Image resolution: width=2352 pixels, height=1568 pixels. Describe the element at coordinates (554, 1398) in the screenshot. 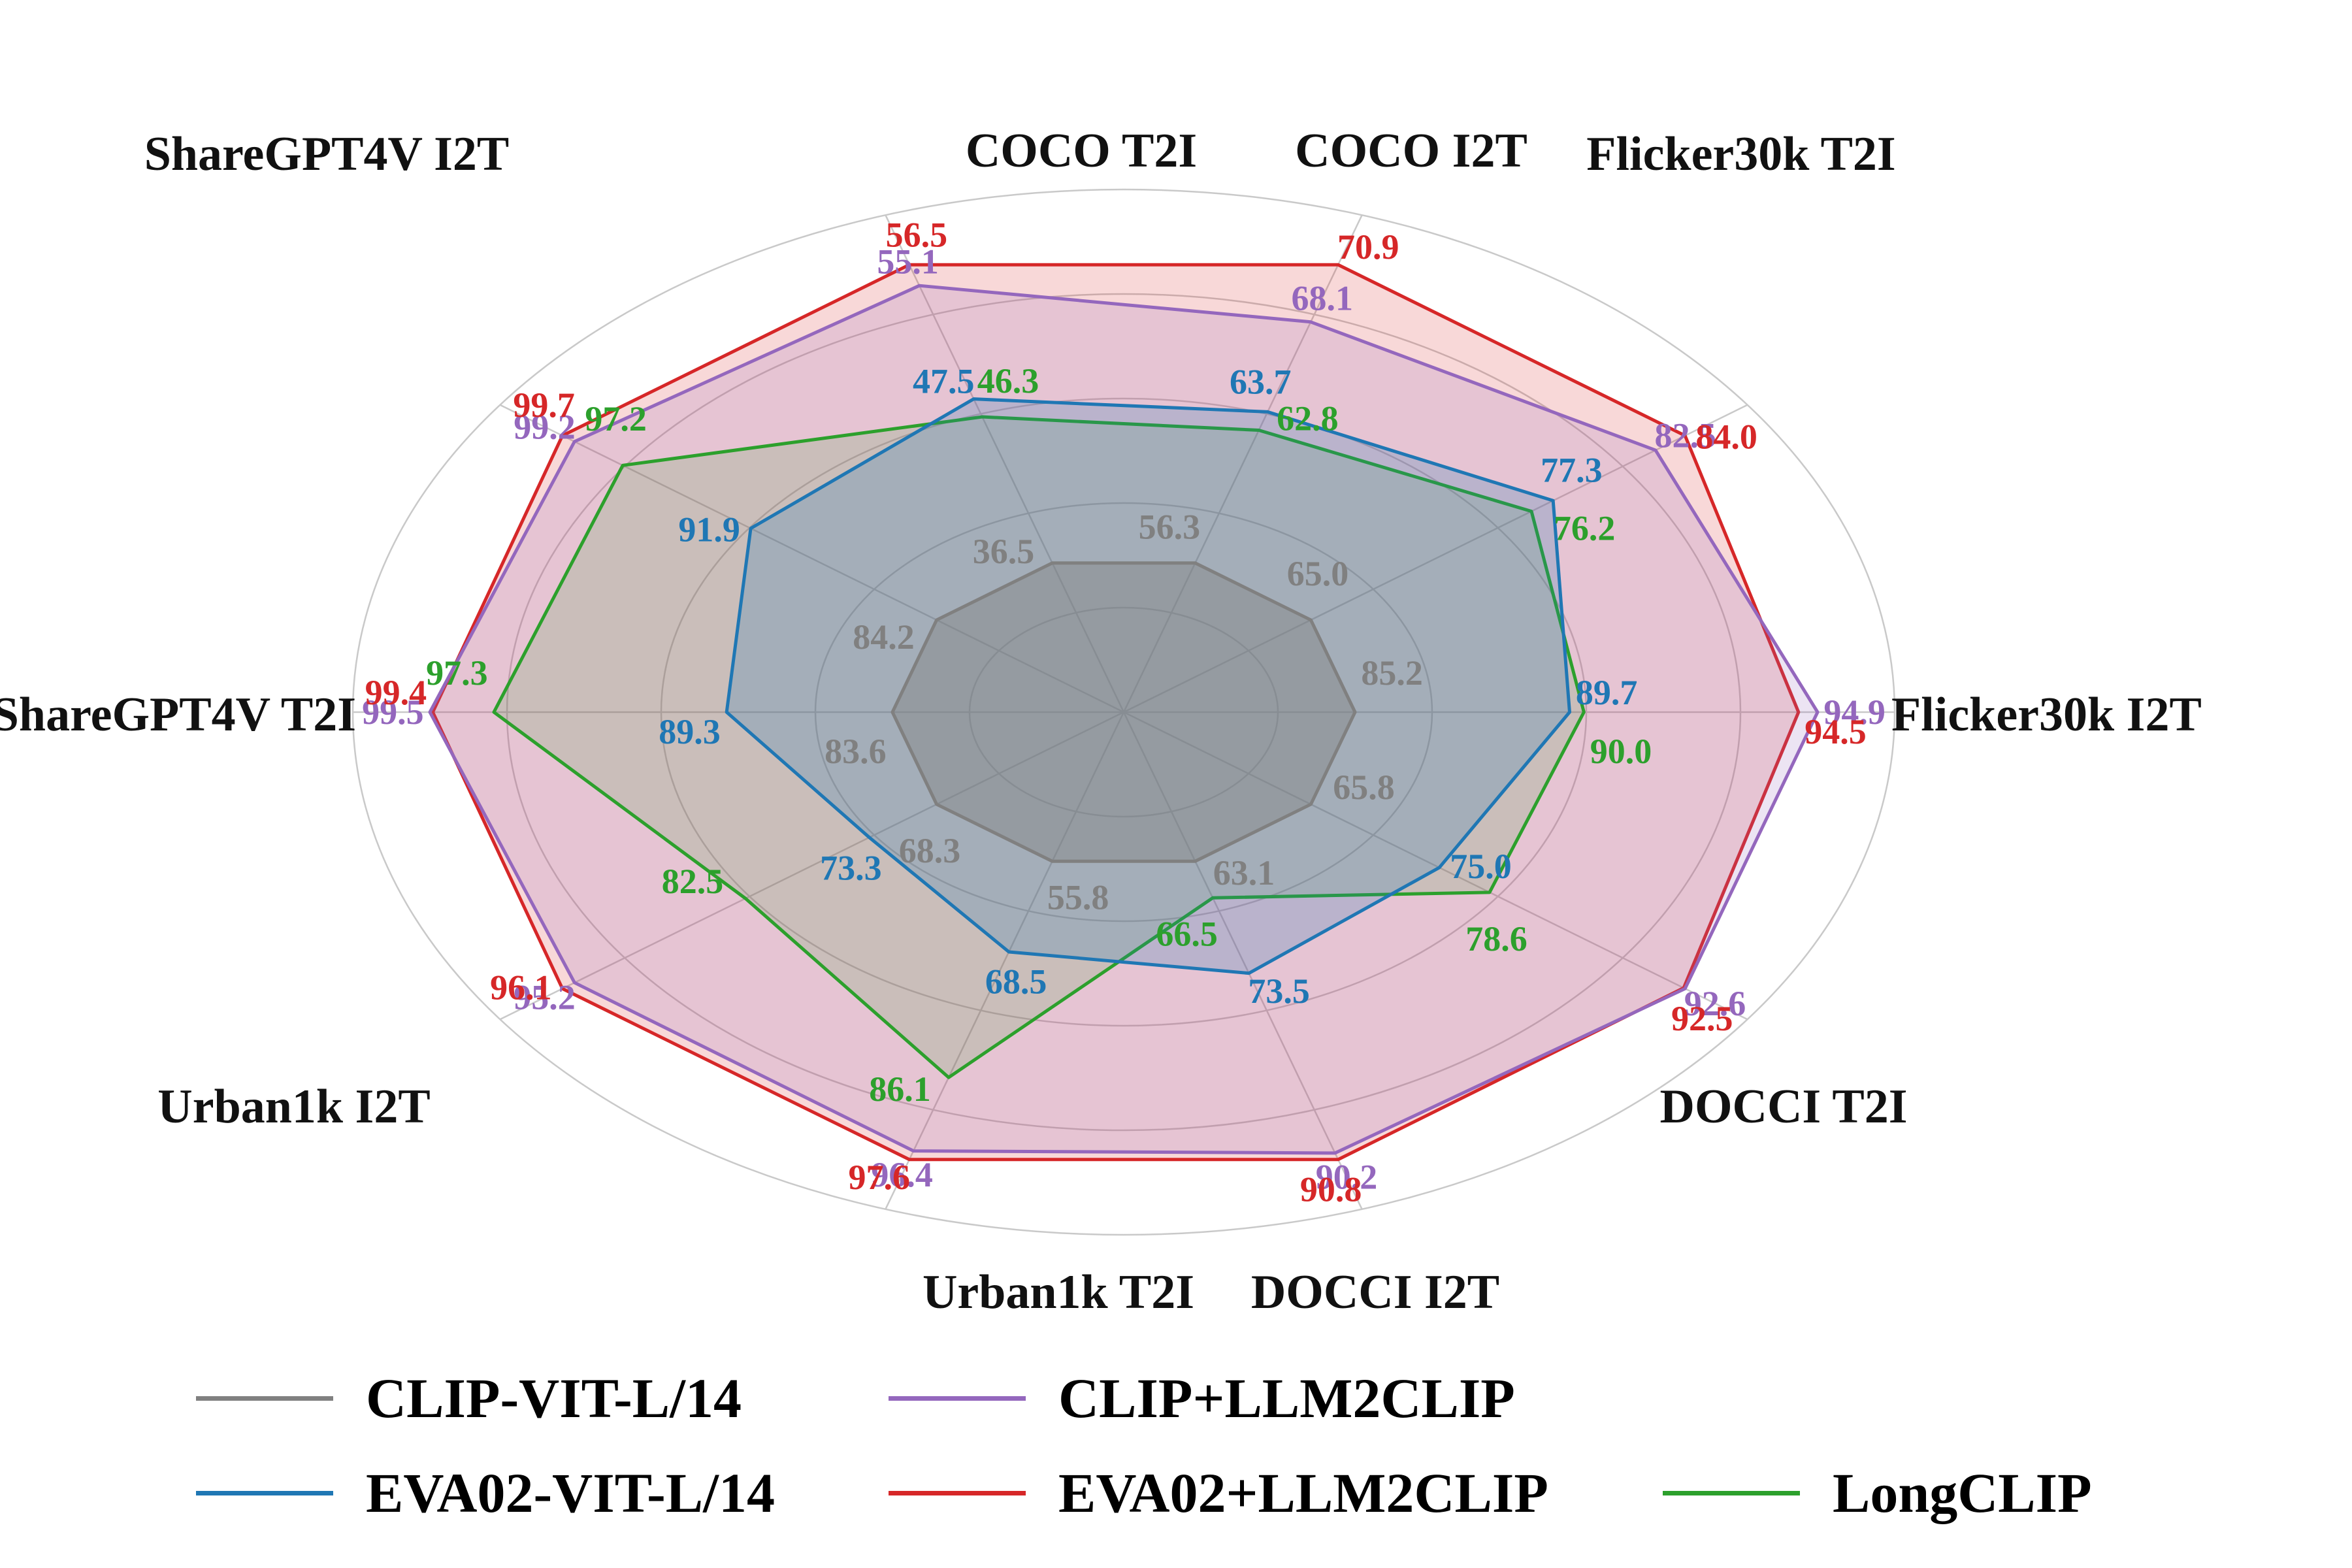

I see `legend-label-clip-vit-l14: CLIP-VIT-L/14` at that location.